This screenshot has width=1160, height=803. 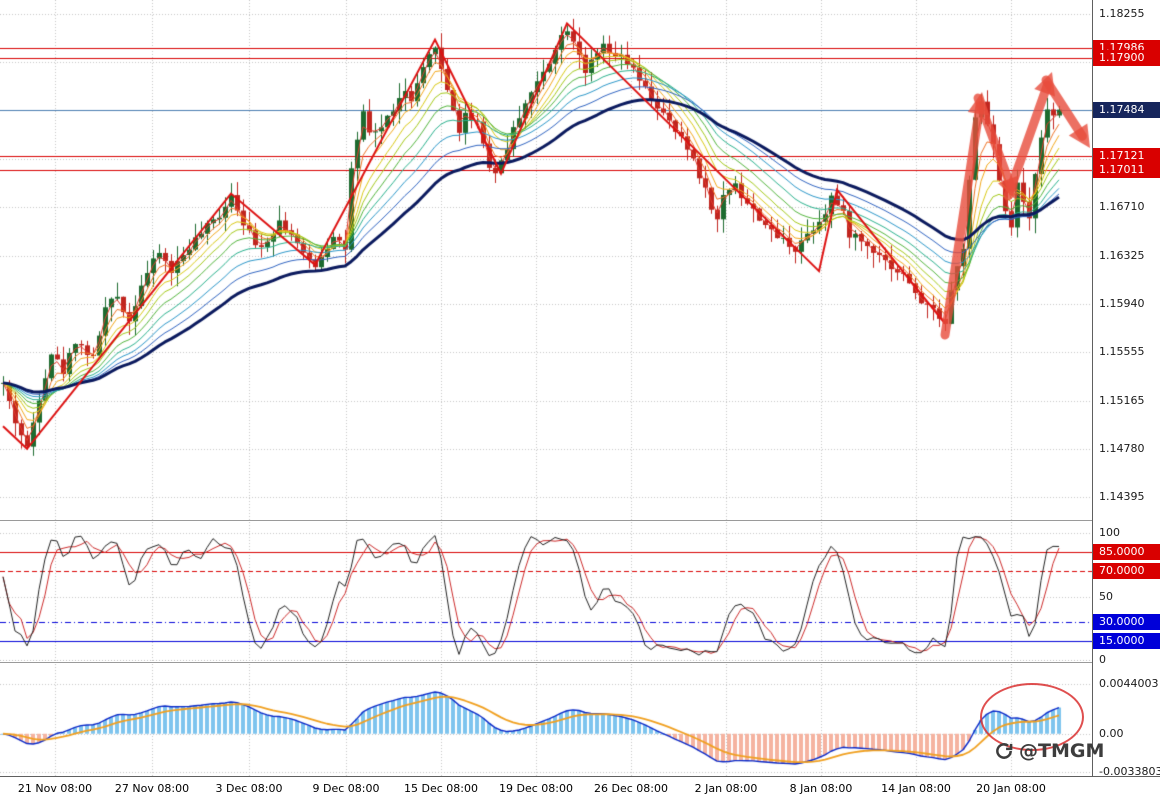 What do you see at coordinates (1126, 58) in the screenshot?
I see `price-level-badge: 1.17900` at bounding box center [1126, 58].